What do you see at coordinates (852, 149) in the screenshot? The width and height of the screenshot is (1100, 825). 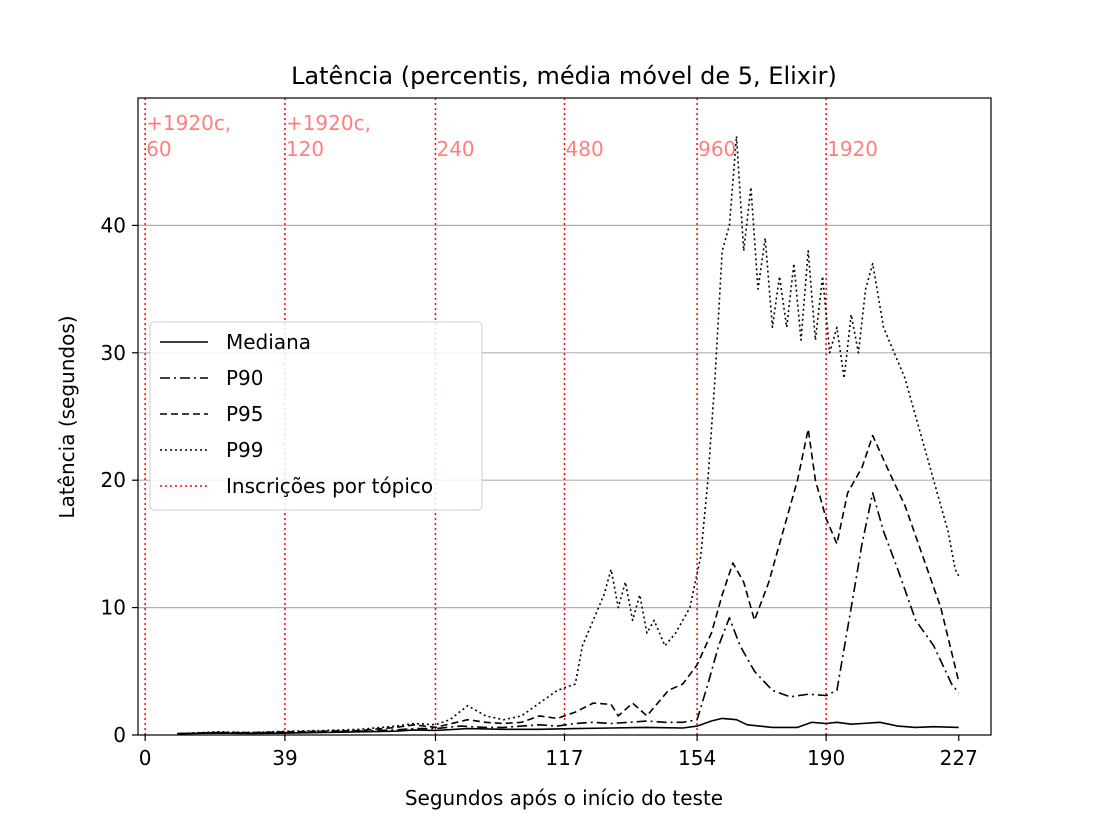 I see `marker-label: 1920` at bounding box center [852, 149].